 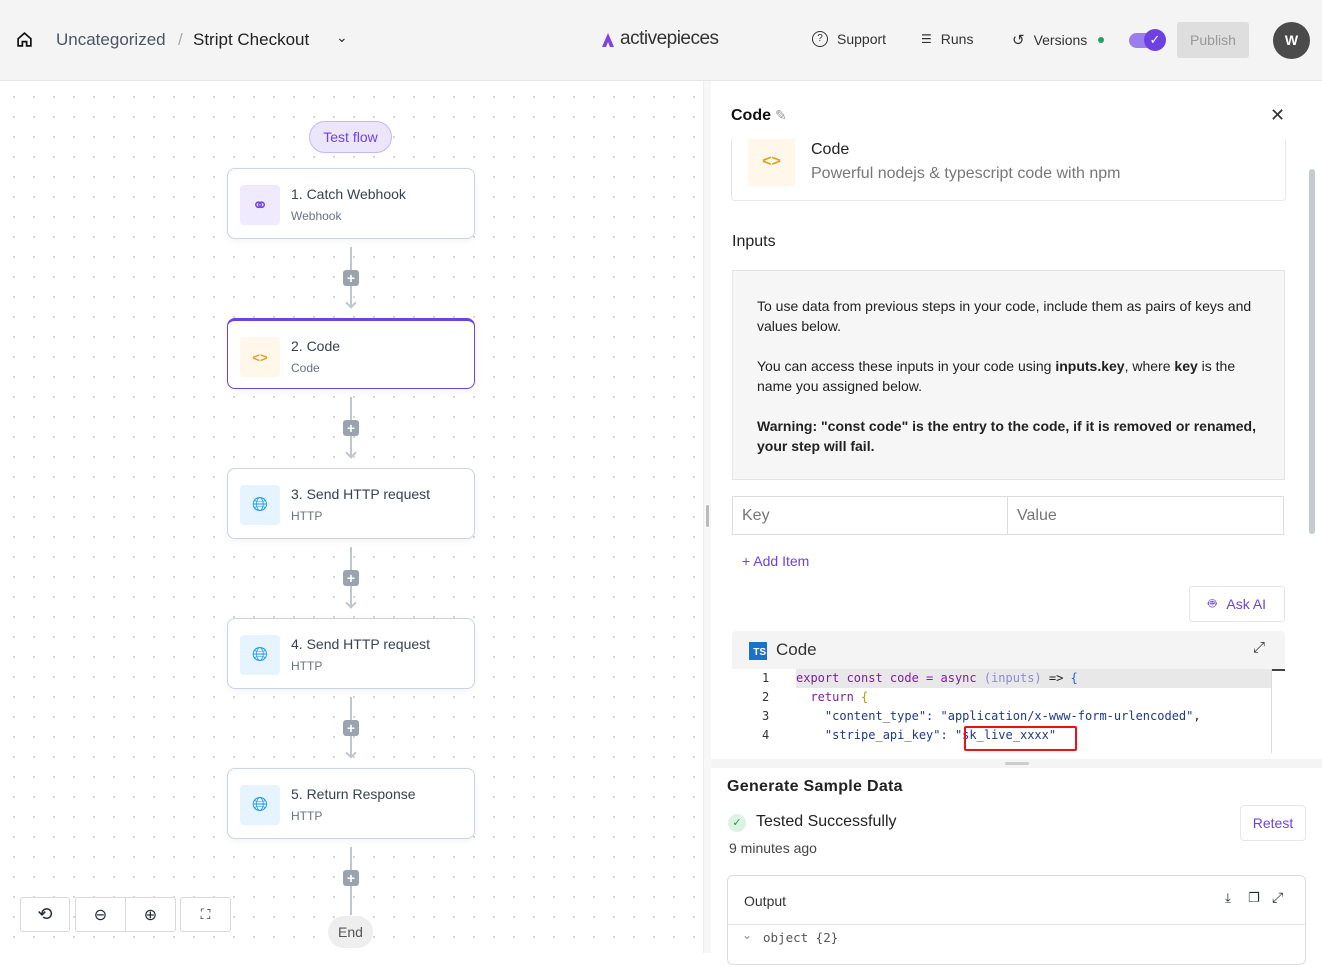 I want to click on zoom-out-icon: ⊖, so click(x=100, y=915).